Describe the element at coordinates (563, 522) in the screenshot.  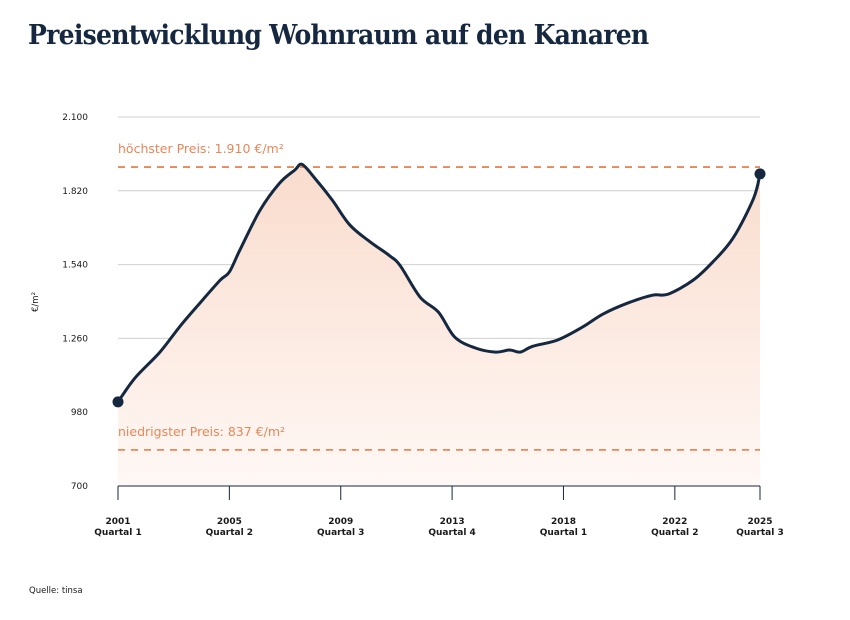
I see `x-tick-year: 2018` at that location.